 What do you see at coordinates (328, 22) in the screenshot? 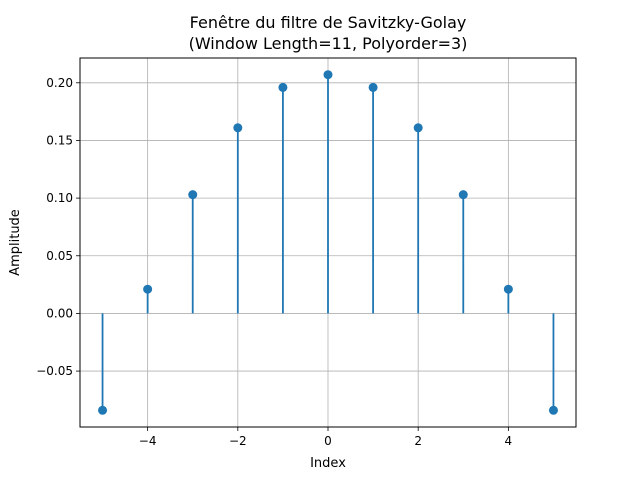
I see `chart-title-line-1: Fenêtre du filtre de Savitzky-Golay` at bounding box center [328, 22].